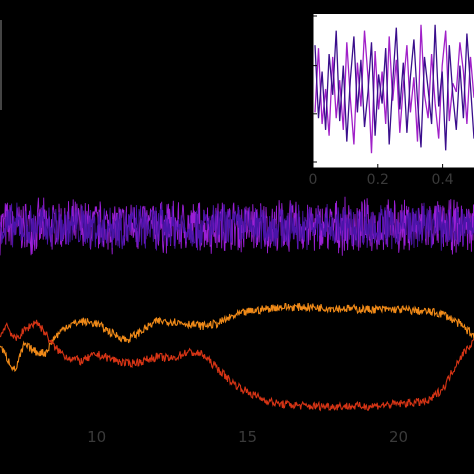 This screenshot has height=474, width=474. What do you see at coordinates (398, 437) in the screenshot?
I see `x-tick-label: 20` at bounding box center [398, 437].